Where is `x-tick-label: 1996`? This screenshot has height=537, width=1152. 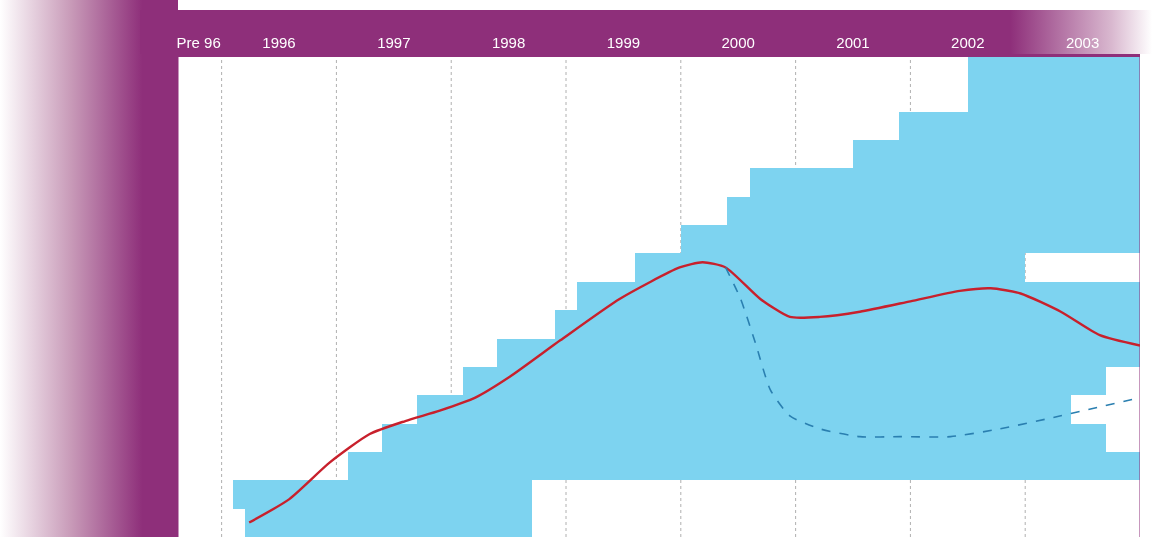
x-tick-label: 1996 is located at coordinates (279, 42).